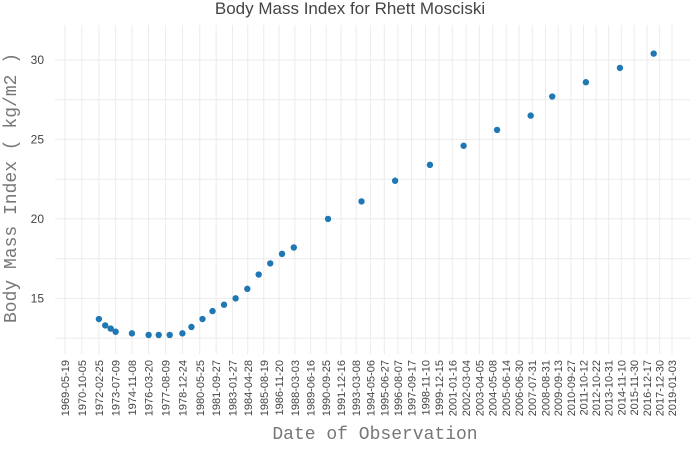  What do you see at coordinates (117, 388) in the screenshot?
I see `x-tick-label: 1973-07-09` at bounding box center [117, 388].